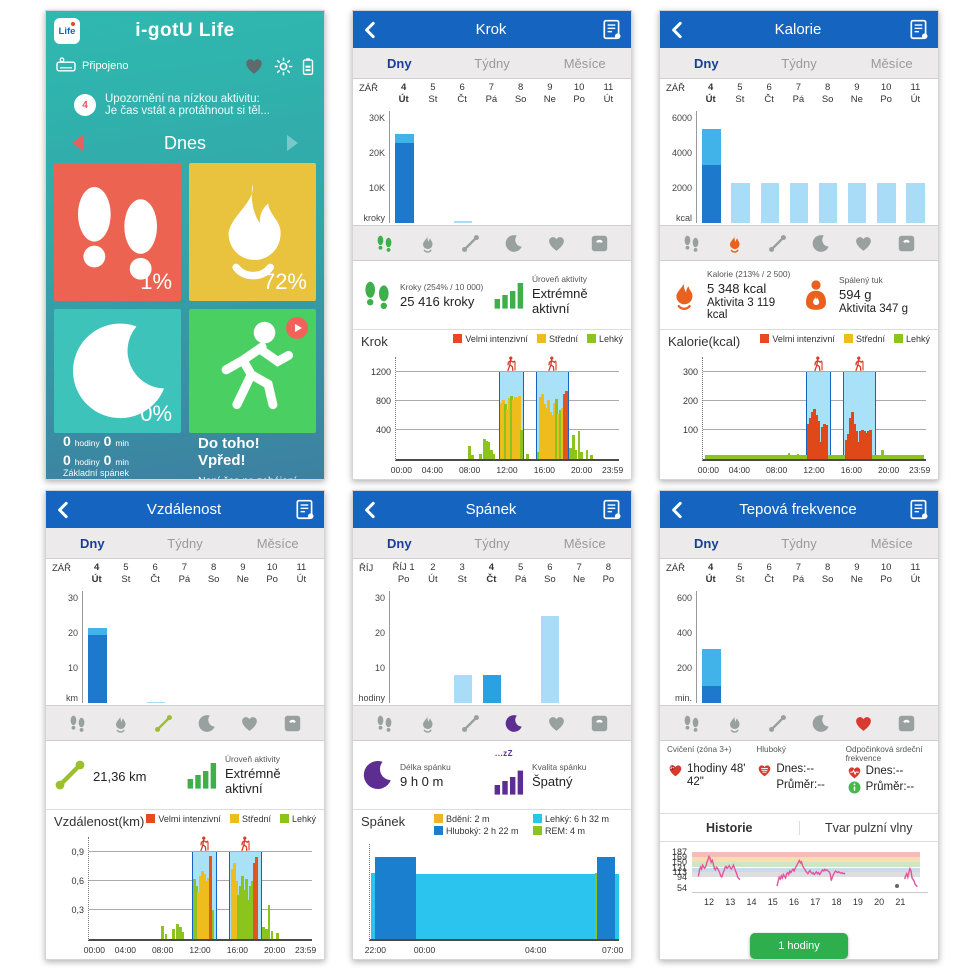 The image size is (970, 970). What do you see at coordinates (77, 143) in the screenshot?
I see `prev-day-arrow` at bounding box center [77, 143].